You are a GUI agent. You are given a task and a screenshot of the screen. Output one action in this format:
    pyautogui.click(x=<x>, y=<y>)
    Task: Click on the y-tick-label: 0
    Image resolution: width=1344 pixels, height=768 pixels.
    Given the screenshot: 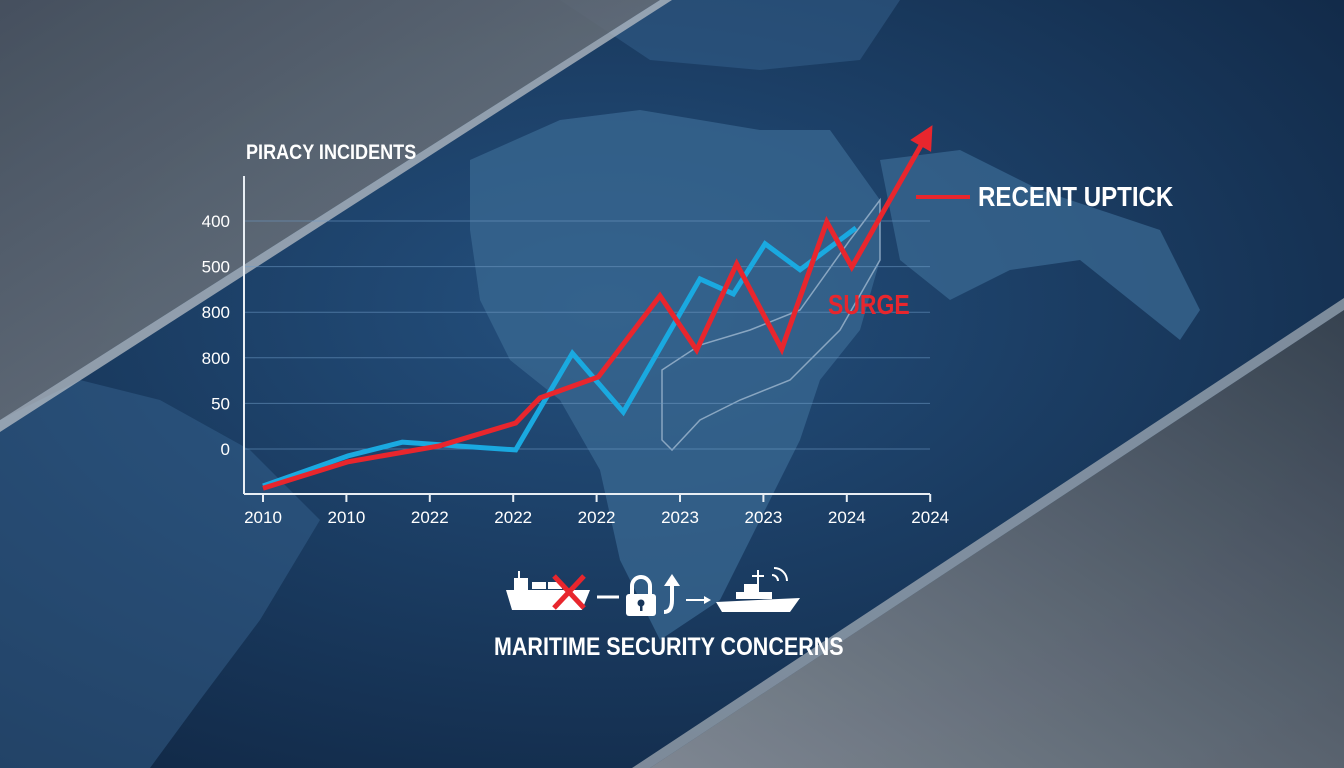 What is the action you would take?
    pyautogui.click(x=225, y=449)
    